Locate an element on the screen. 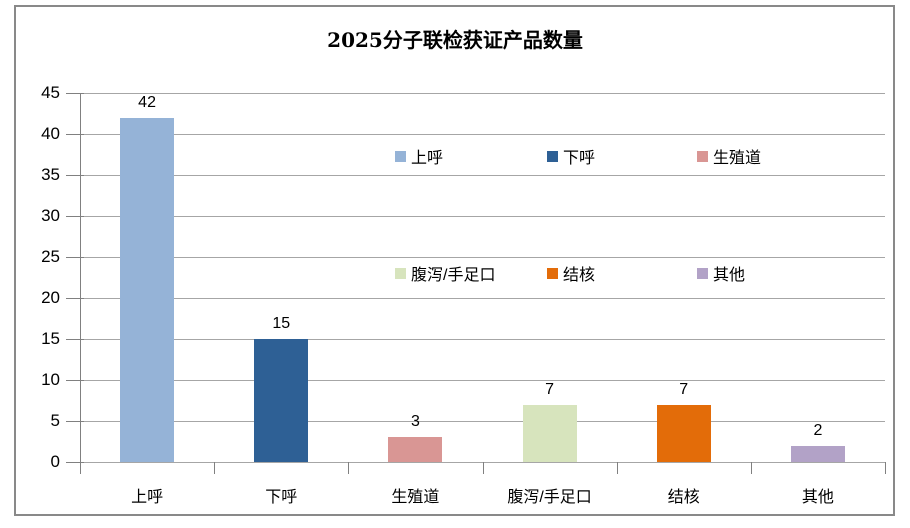  legend-item: 其他 is located at coordinates (721, 273).